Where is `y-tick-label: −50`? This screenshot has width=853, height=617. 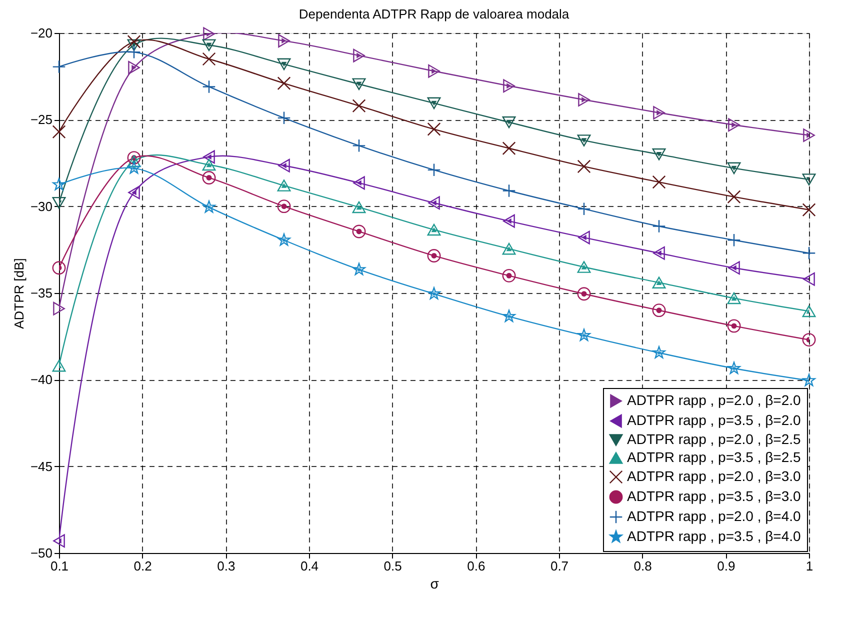
y-tick-label: −50 is located at coordinates (41, 553).